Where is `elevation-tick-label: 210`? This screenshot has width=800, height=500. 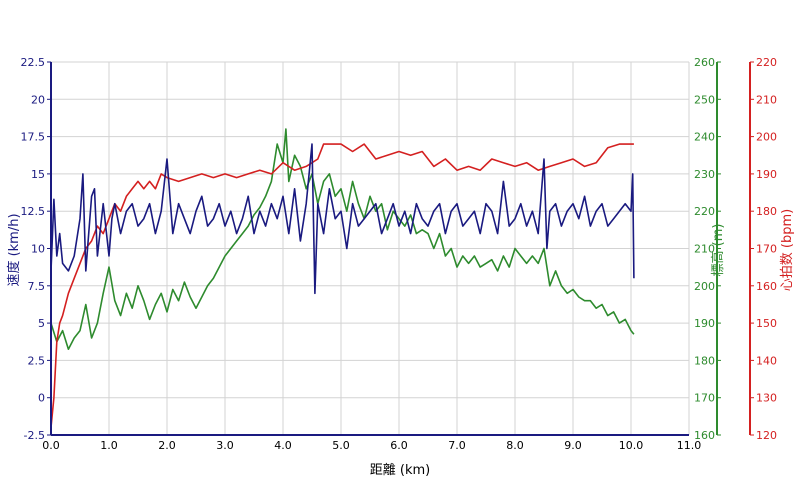 elevation-tick-label: 210 is located at coordinates (704, 249).